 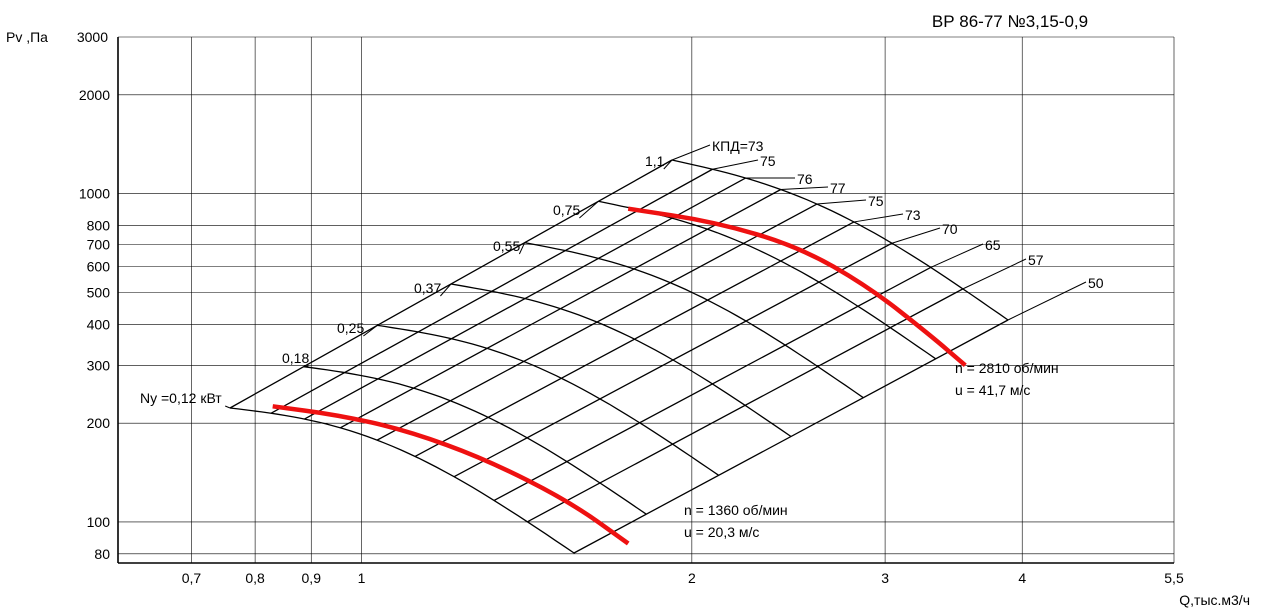 I want to click on efficiency-label: 50, so click(x=1096, y=283).